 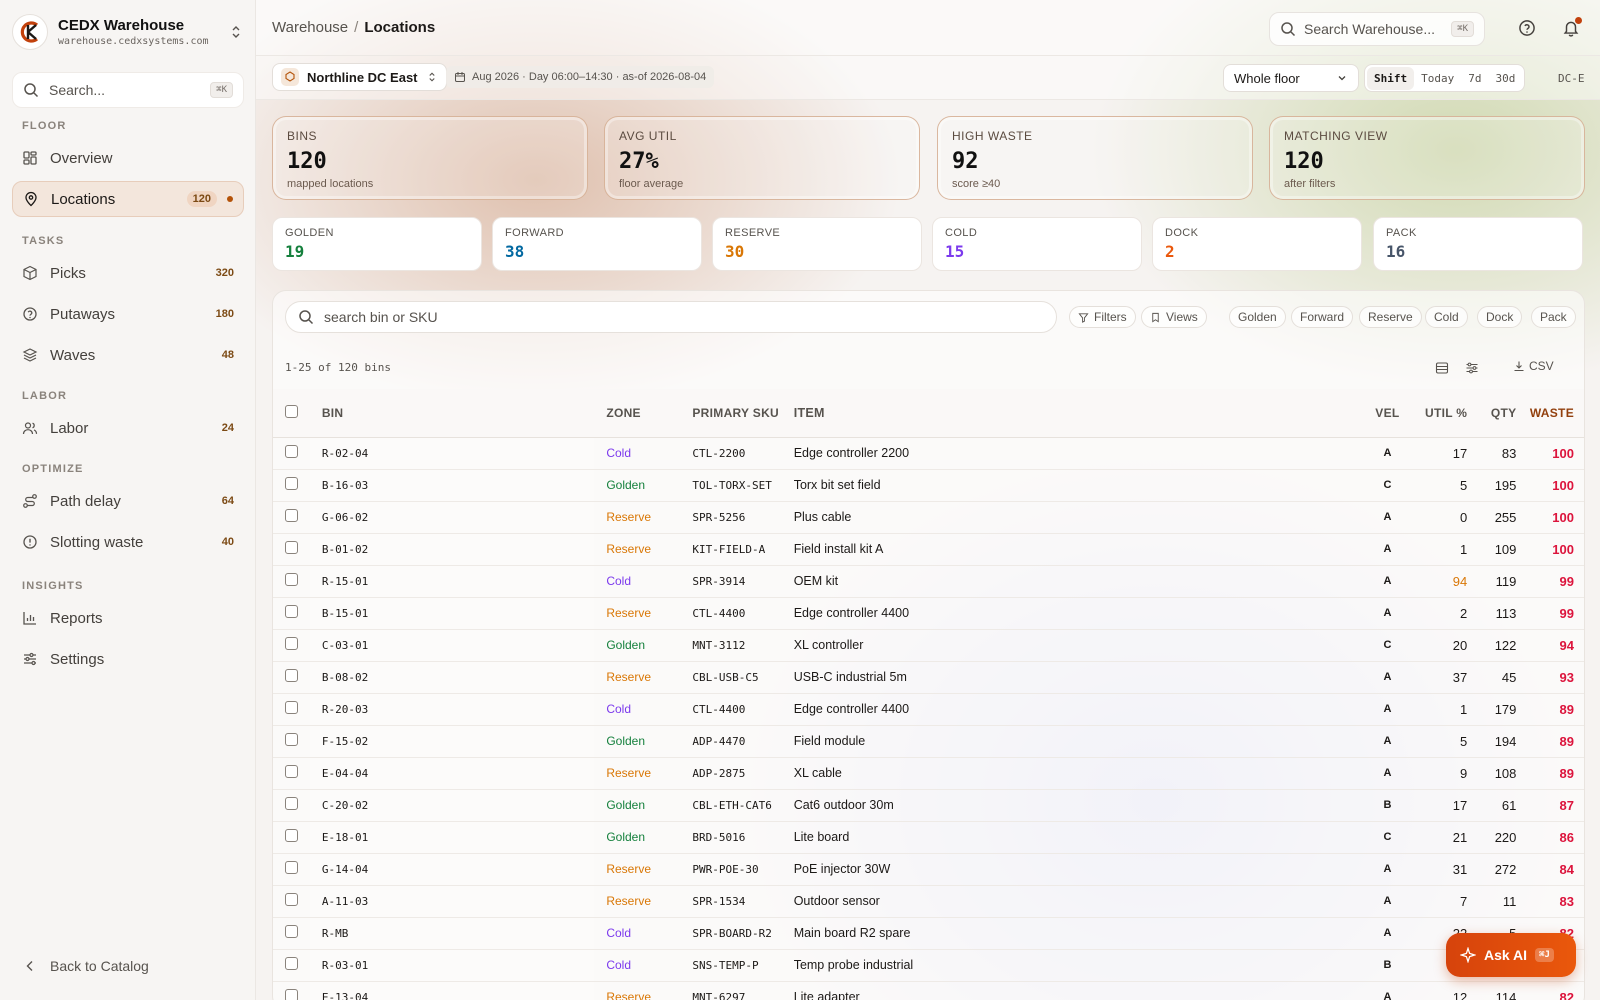 I want to click on zone-card-dock: DOCK 2, so click(x=1257, y=244).